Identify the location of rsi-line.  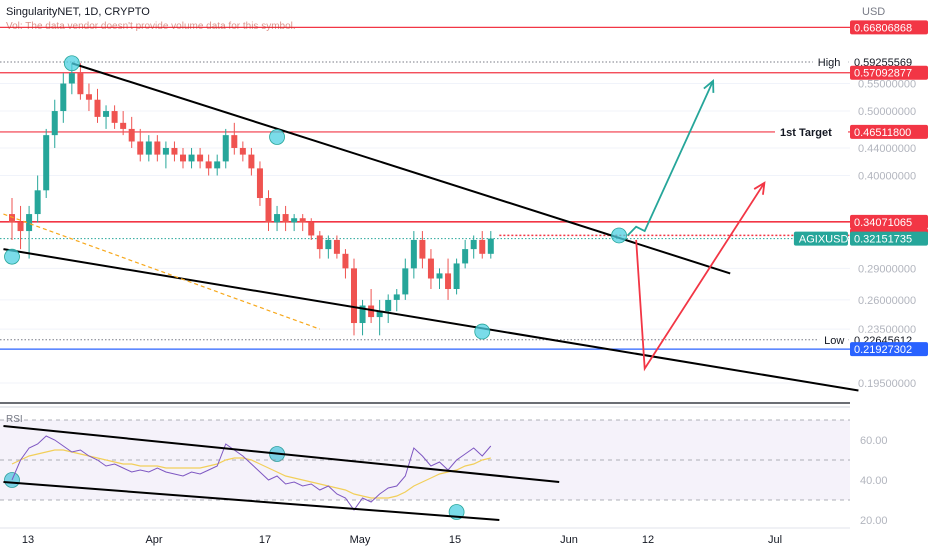
(251, 473).